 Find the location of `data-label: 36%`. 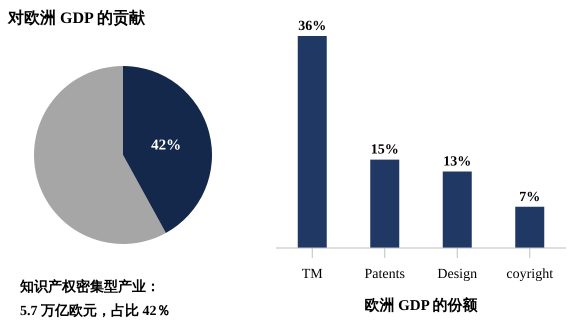

data-label: 36% is located at coordinates (312, 26).